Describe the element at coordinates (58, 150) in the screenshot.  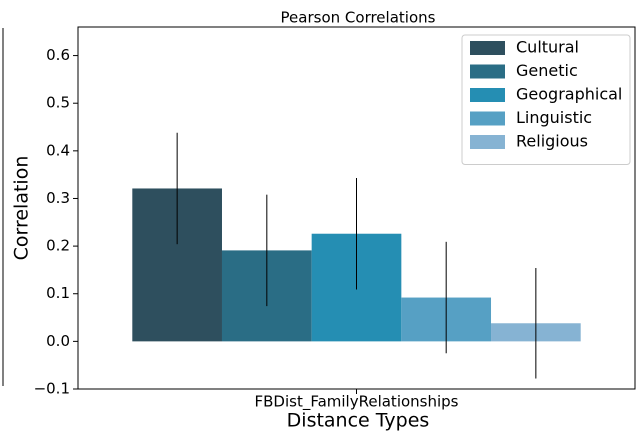
I see `y-tick-label: 0.4` at that location.